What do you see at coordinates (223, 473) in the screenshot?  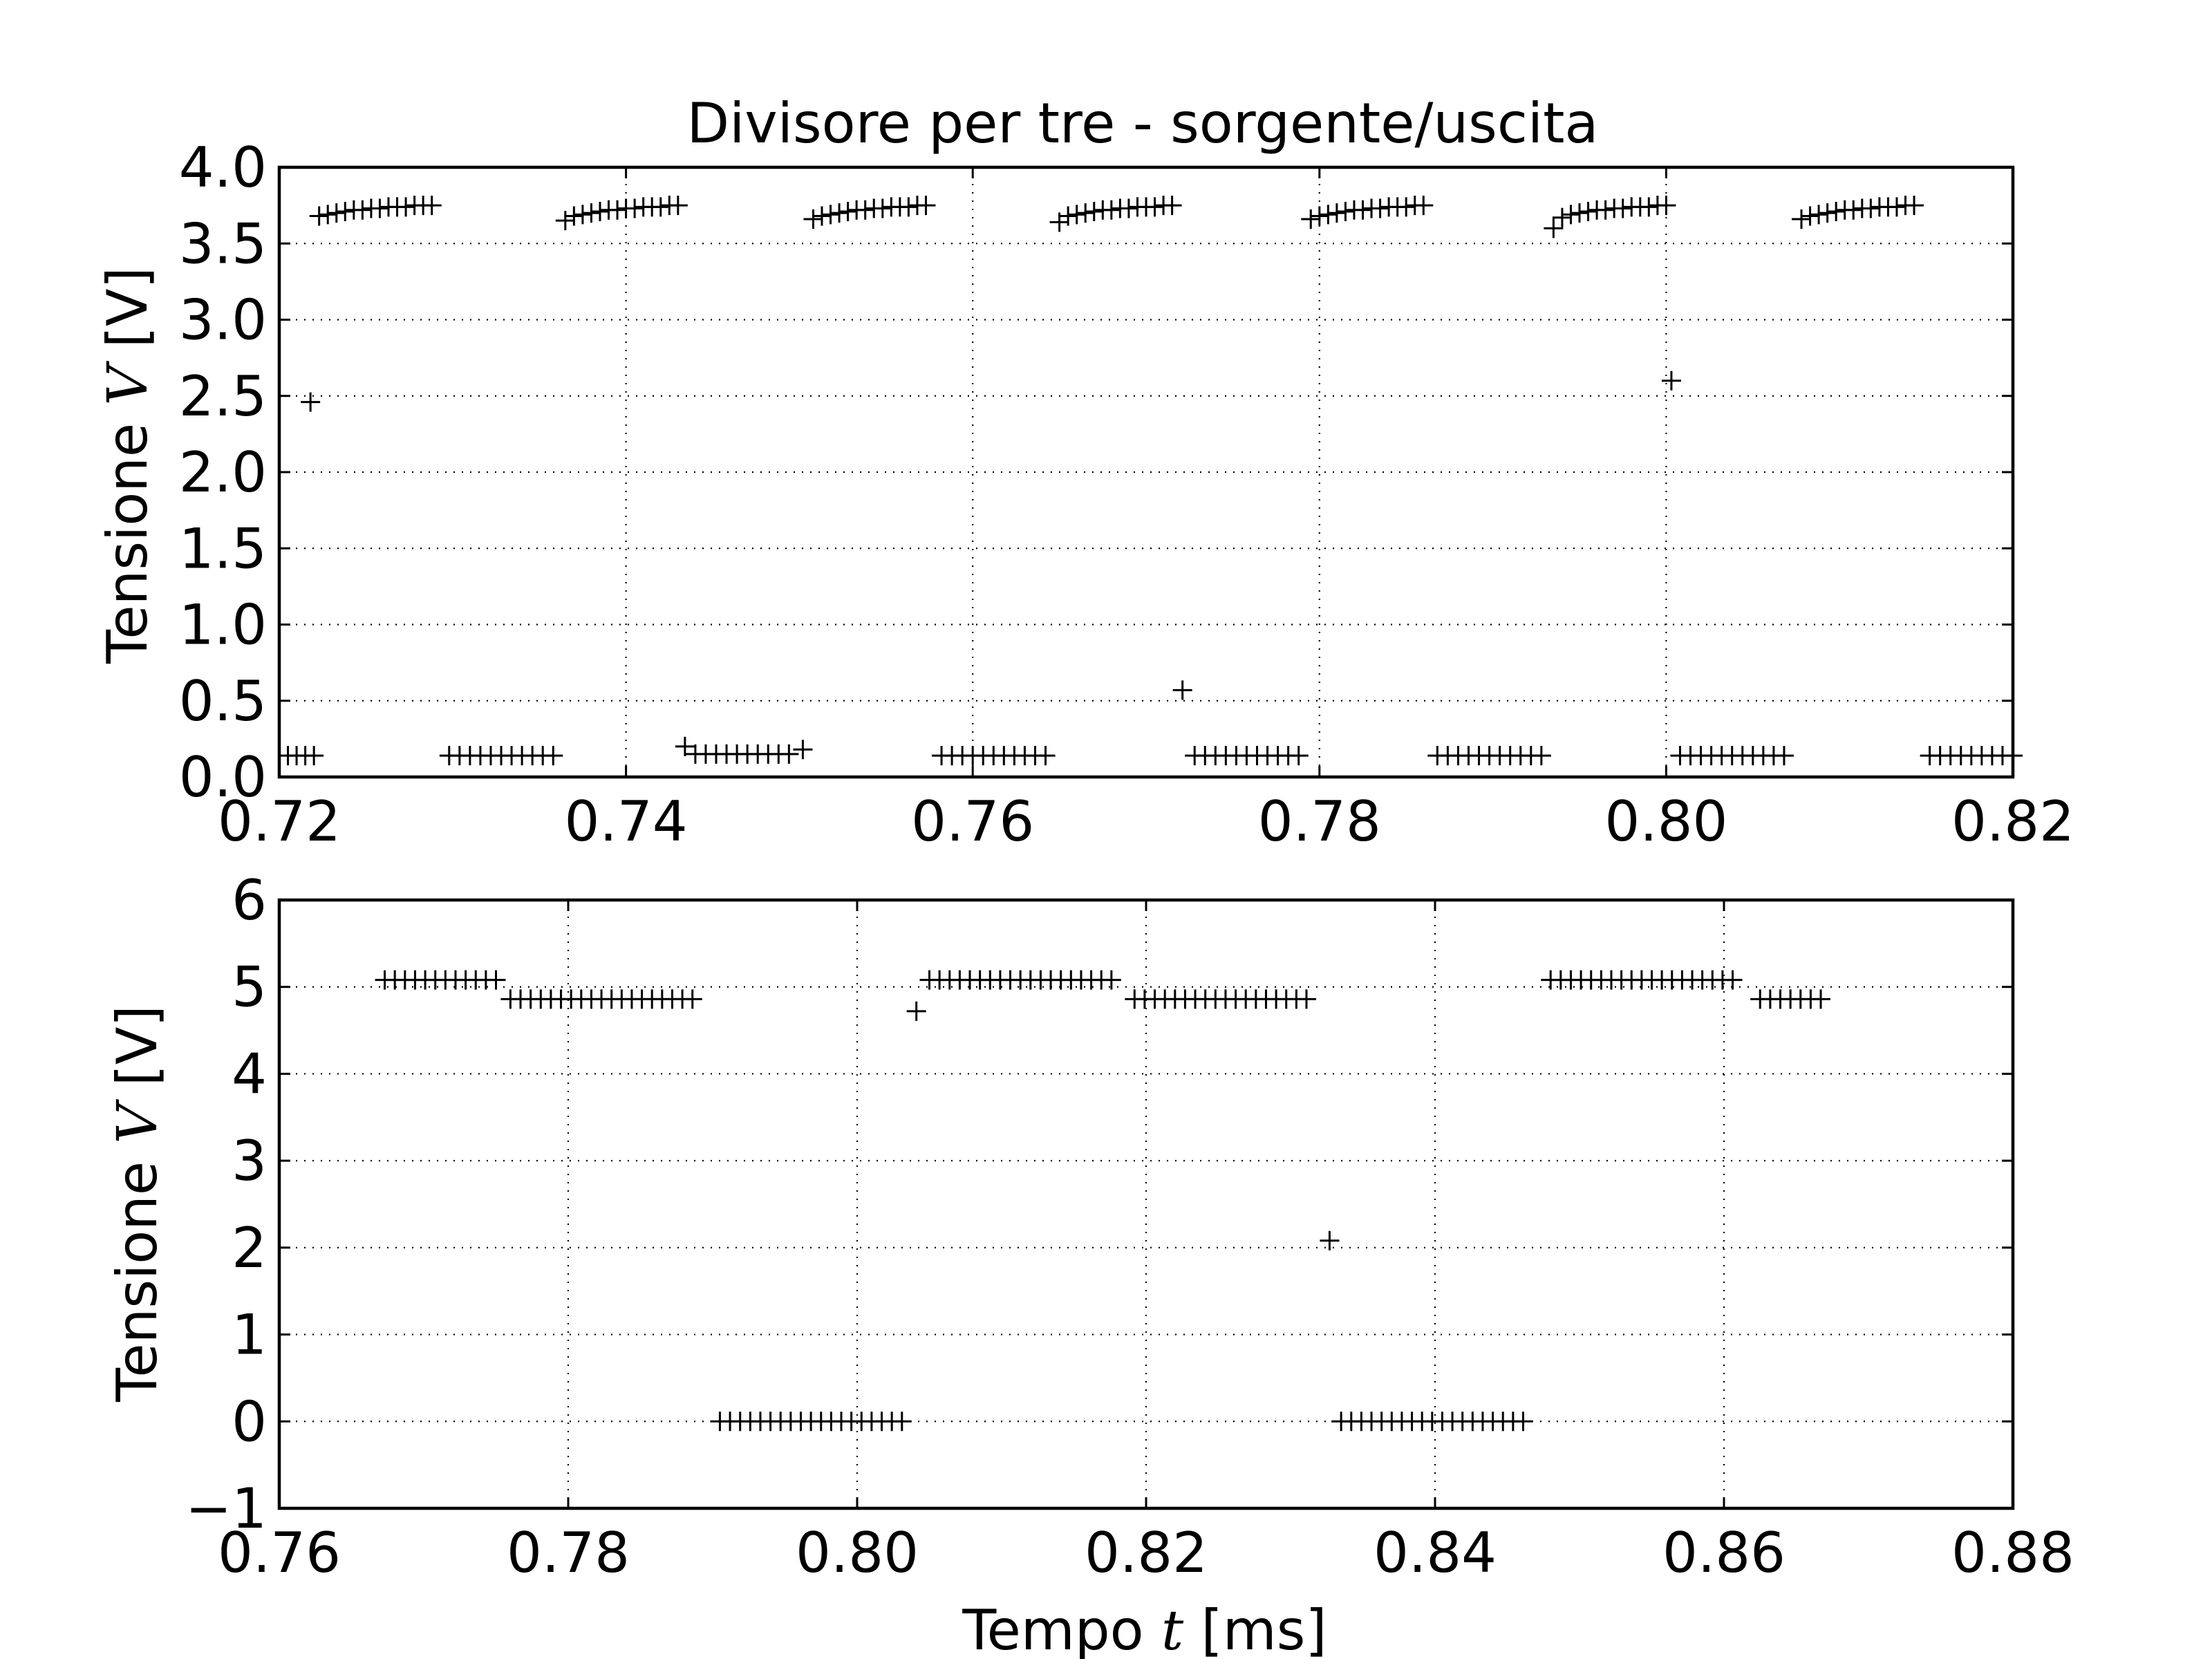 I see `y-tick-label: 2.0` at bounding box center [223, 473].